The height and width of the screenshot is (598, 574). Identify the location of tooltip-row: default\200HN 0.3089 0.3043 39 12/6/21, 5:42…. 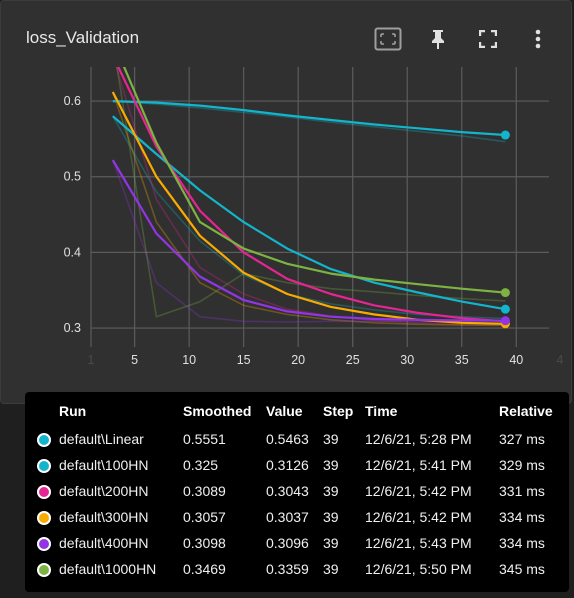
(289, 491).